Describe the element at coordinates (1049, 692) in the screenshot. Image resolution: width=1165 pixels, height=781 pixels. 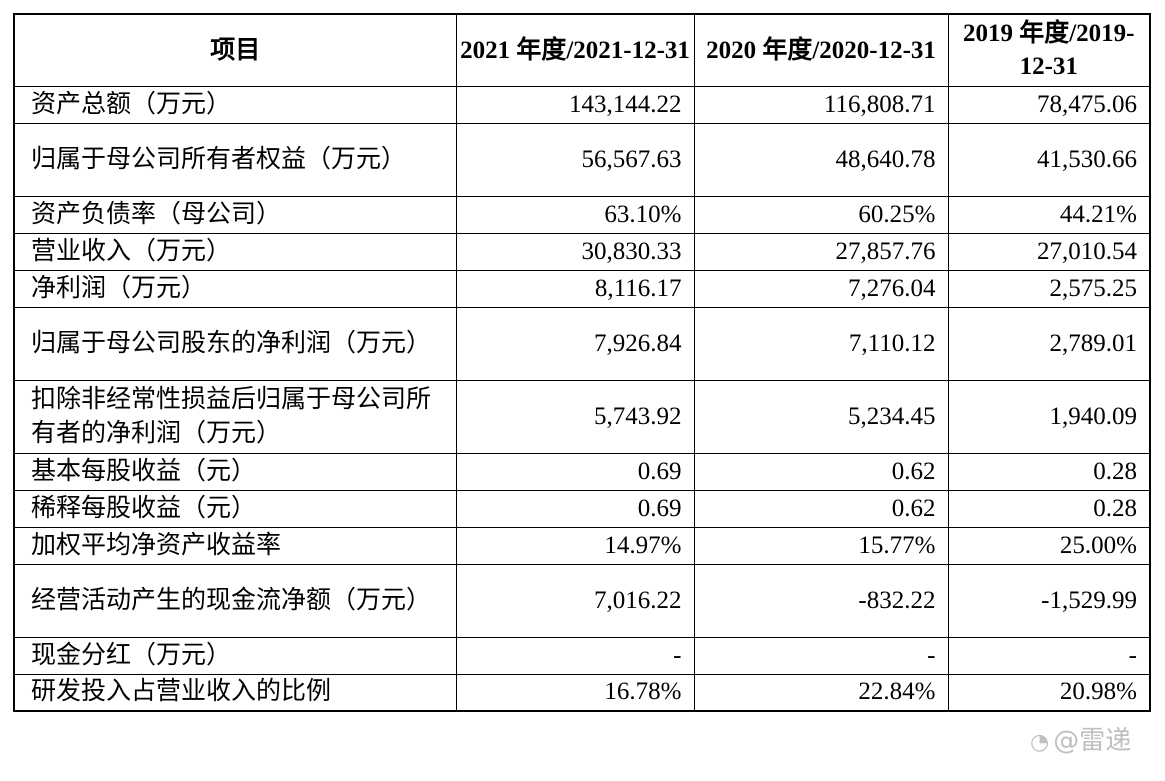
I see `value-2019: 20.98%` at that location.